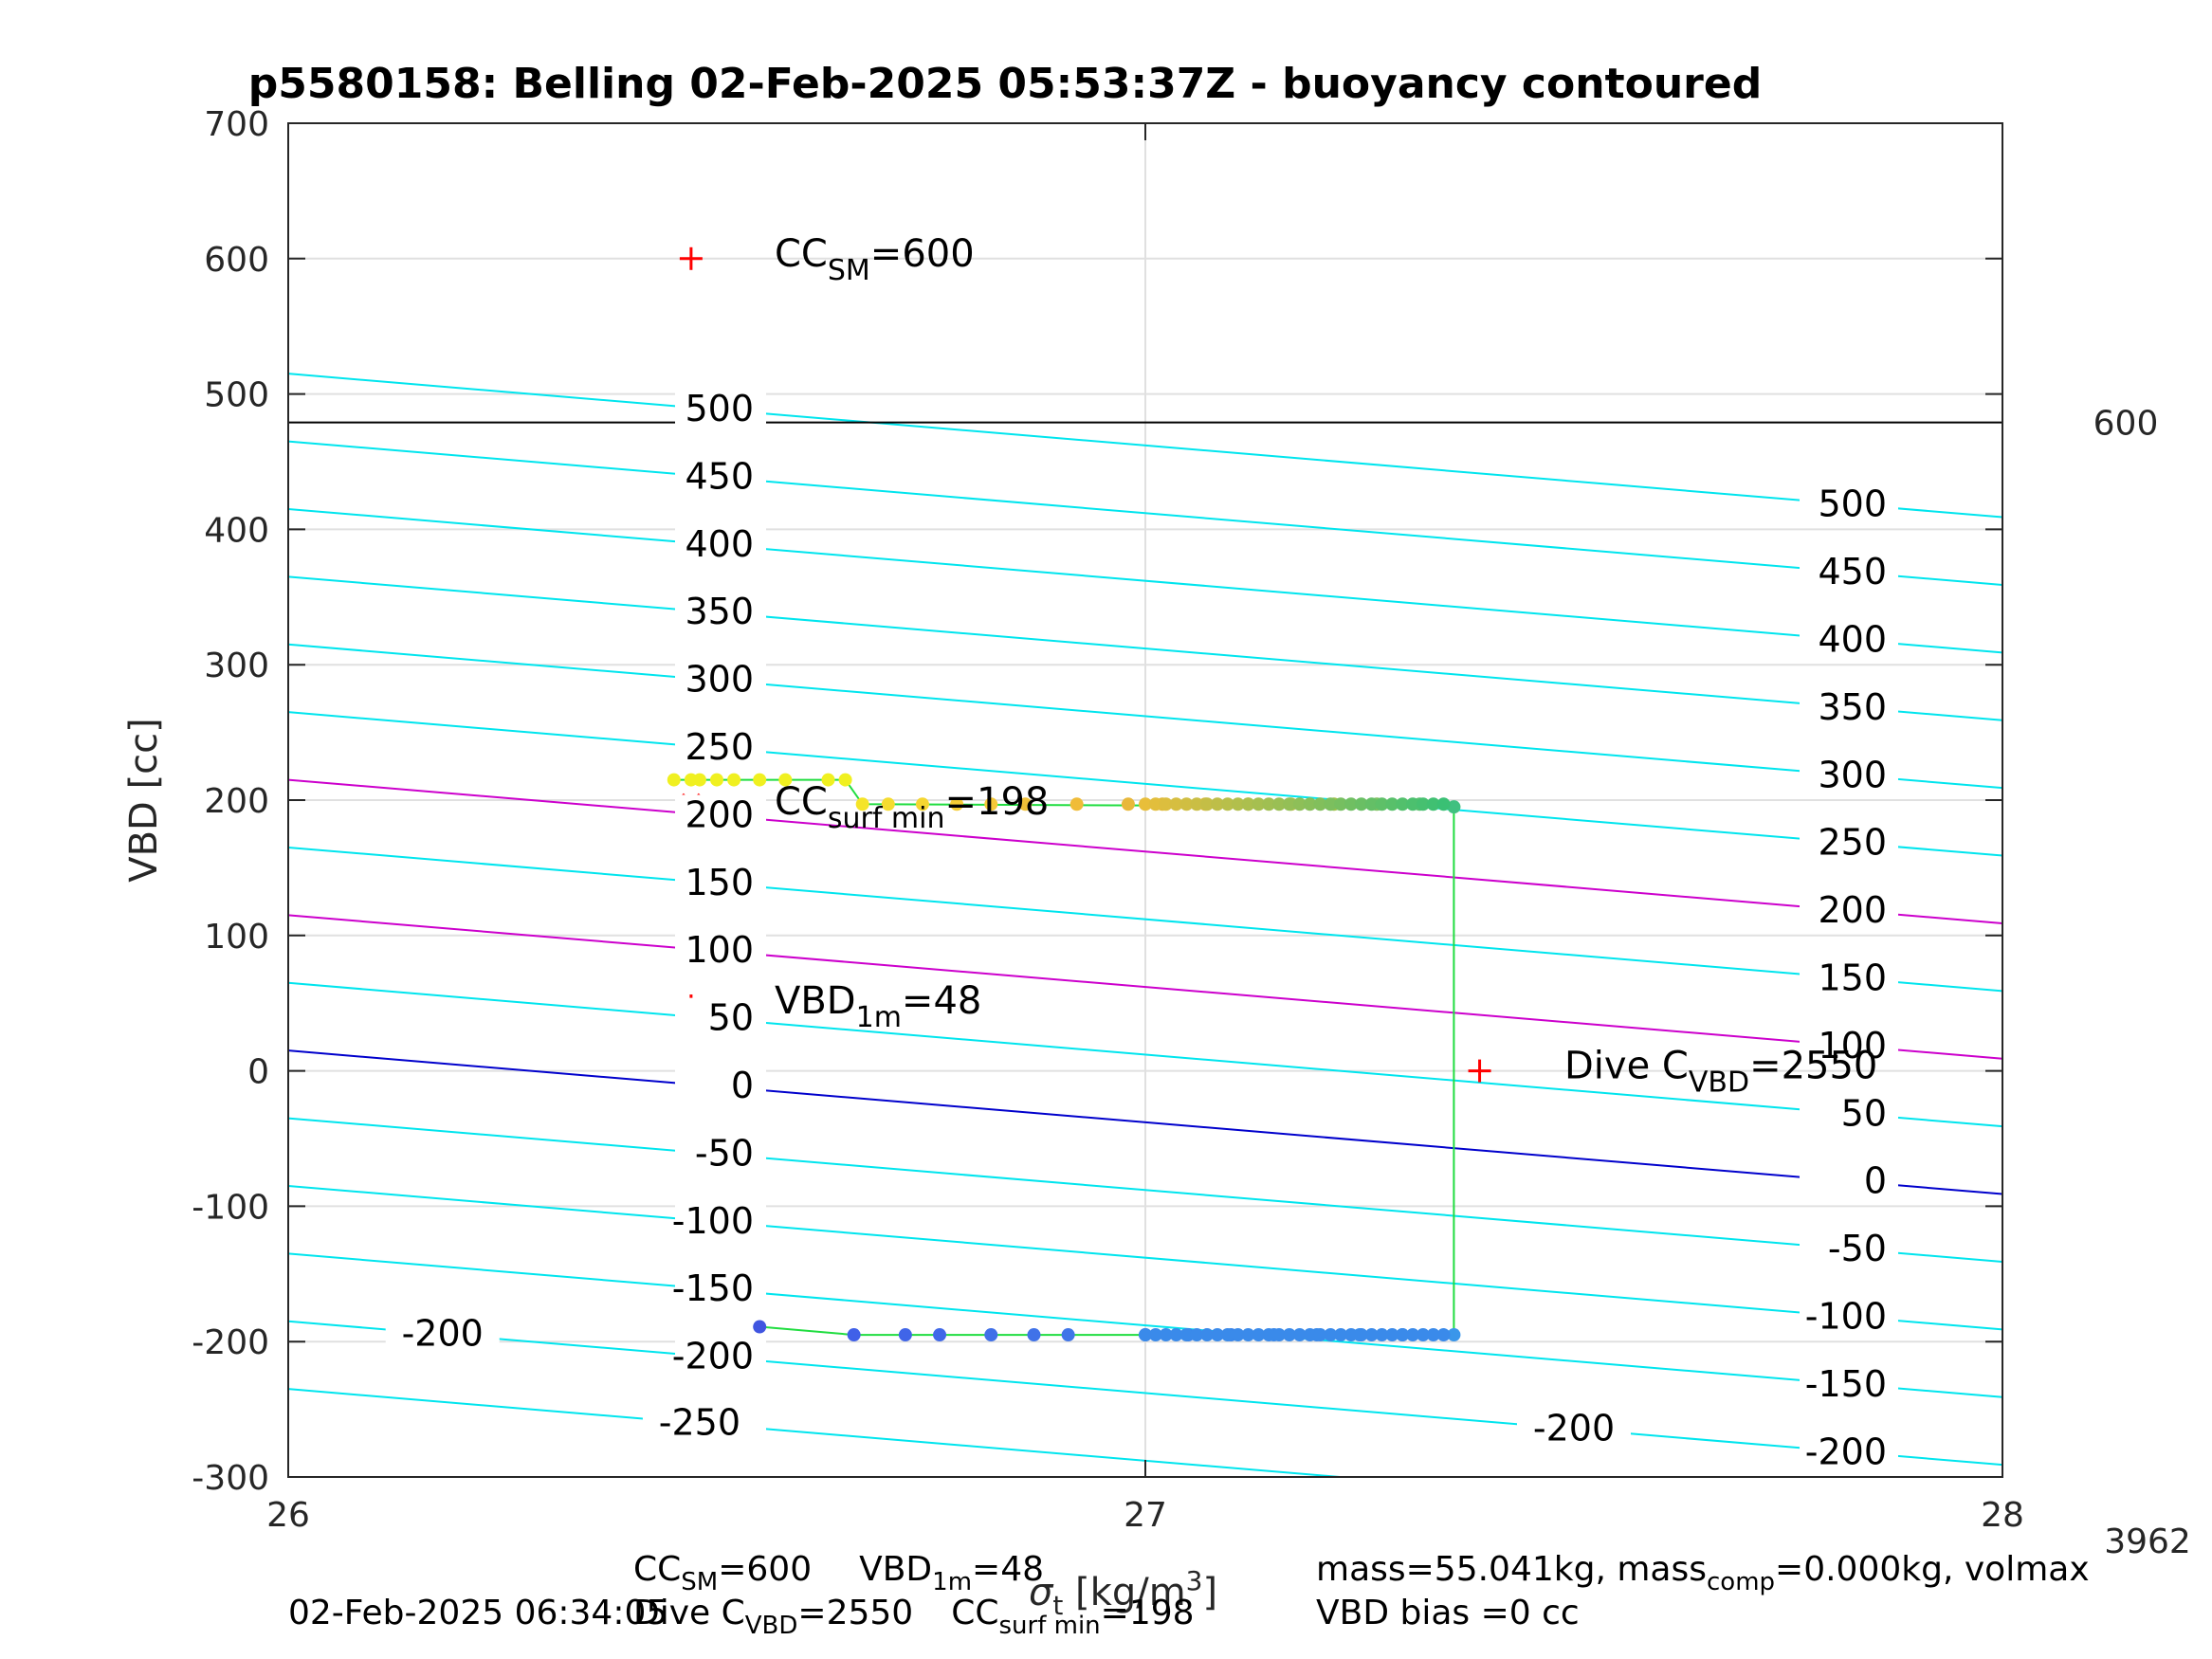 This screenshot has width=2212, height=1659. I want to click on y-tick-label: 300, so click(236, 666).